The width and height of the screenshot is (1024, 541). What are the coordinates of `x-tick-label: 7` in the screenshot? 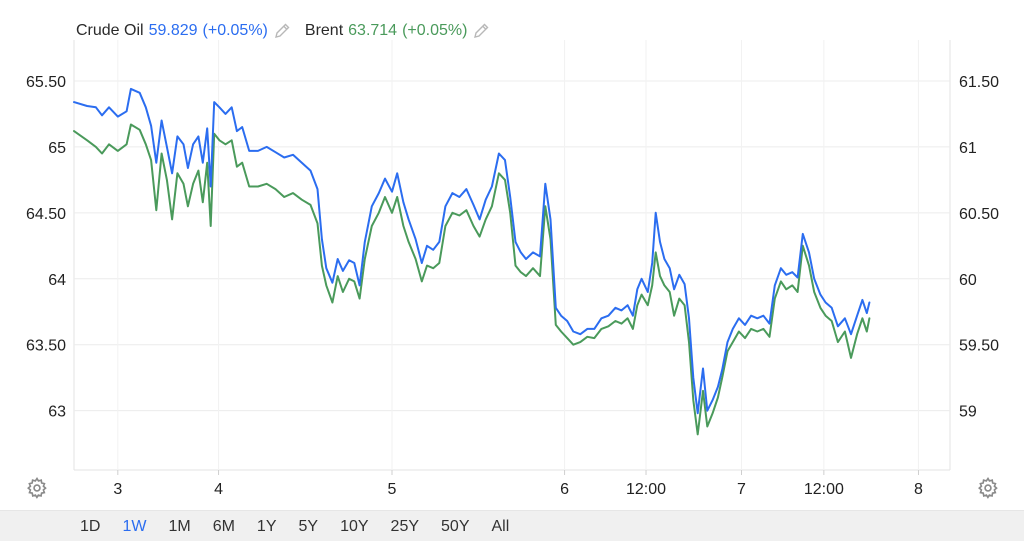 It's located at (741, 489).